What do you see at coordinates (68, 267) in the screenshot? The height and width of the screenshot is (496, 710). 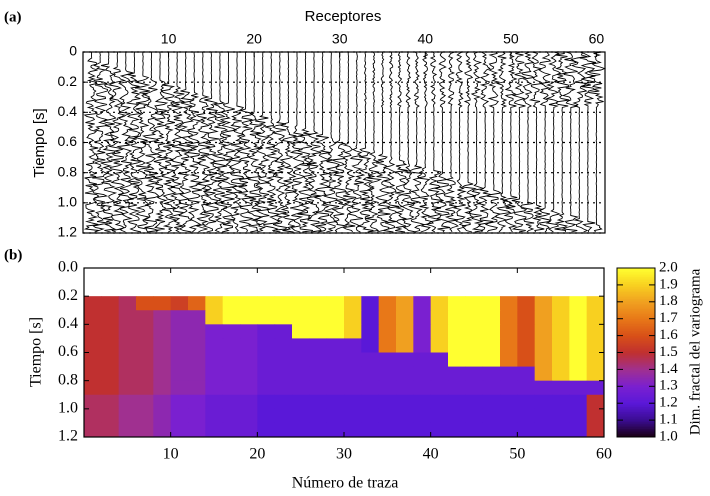 I see `y-tick-label: 0.0` at bounding box center [68, 267].